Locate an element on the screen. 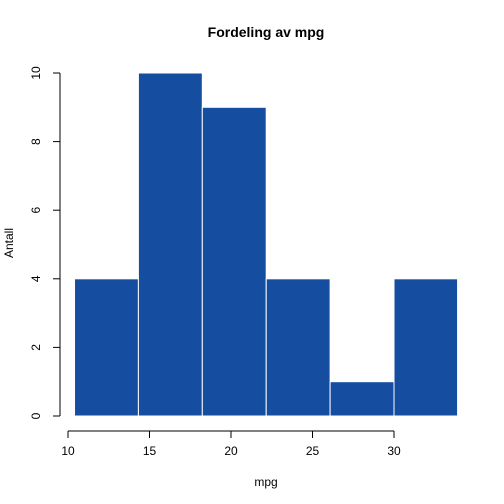  y-axis-label: Antall is located at coordinates (9, 243).